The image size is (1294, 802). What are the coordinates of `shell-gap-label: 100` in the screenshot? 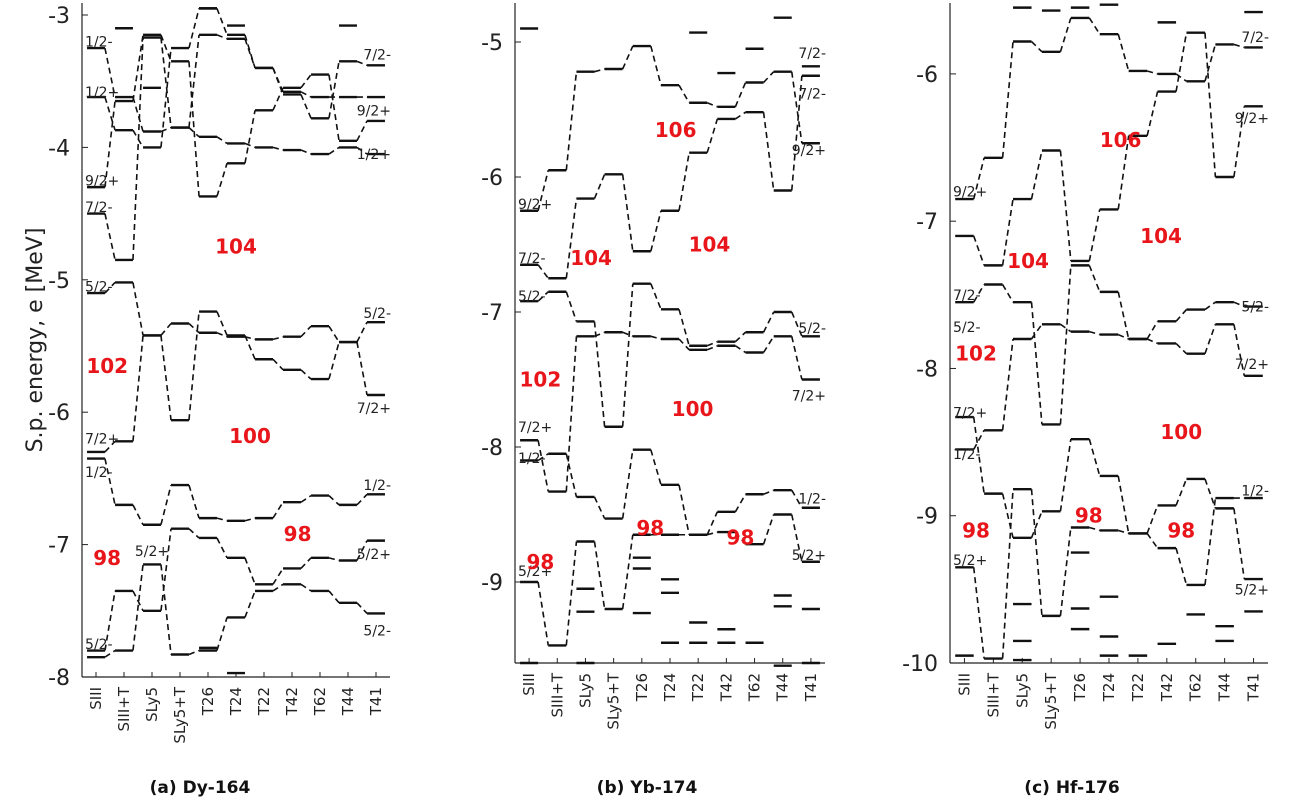 It's located at (1181, 432).